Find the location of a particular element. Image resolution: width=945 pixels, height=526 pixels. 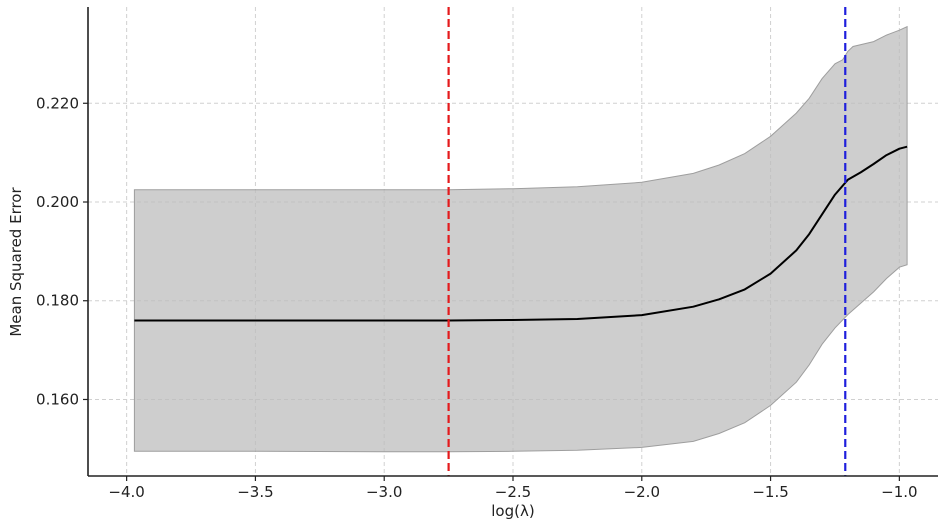

y-tick-label-1: 0.180 is located at coordinates (57, 301).